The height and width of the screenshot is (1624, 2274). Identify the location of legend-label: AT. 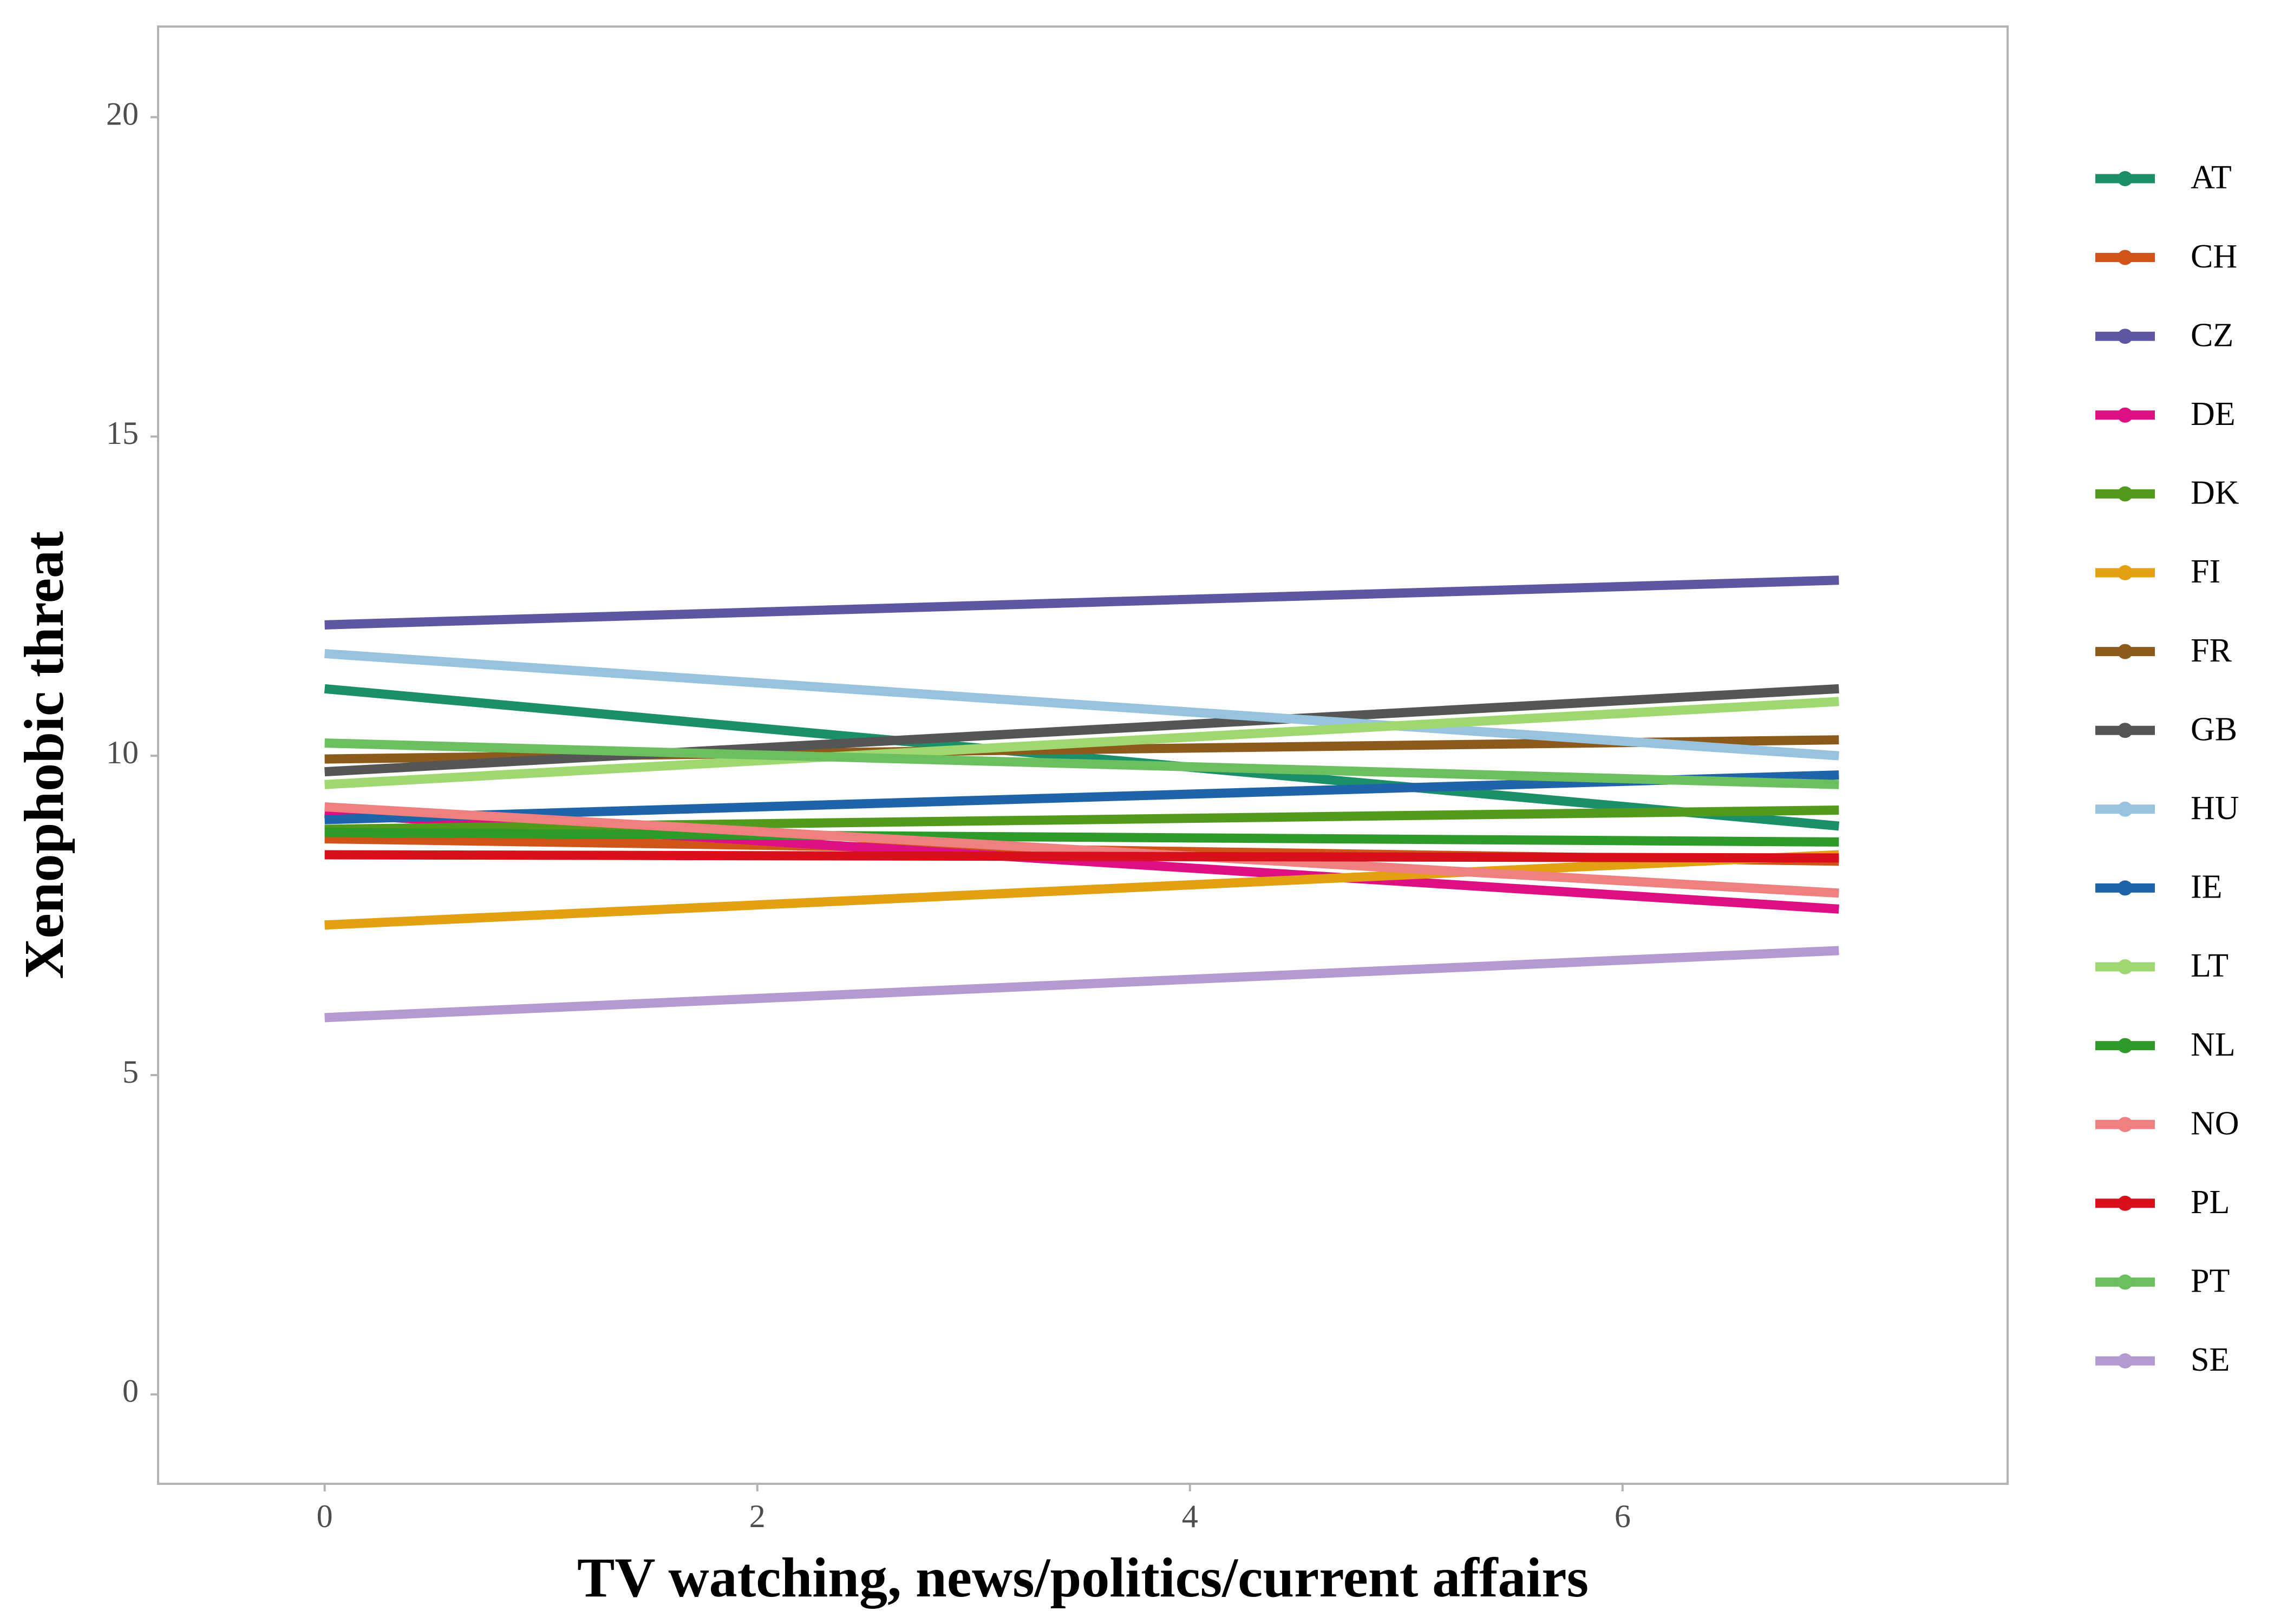
(2212, 177).